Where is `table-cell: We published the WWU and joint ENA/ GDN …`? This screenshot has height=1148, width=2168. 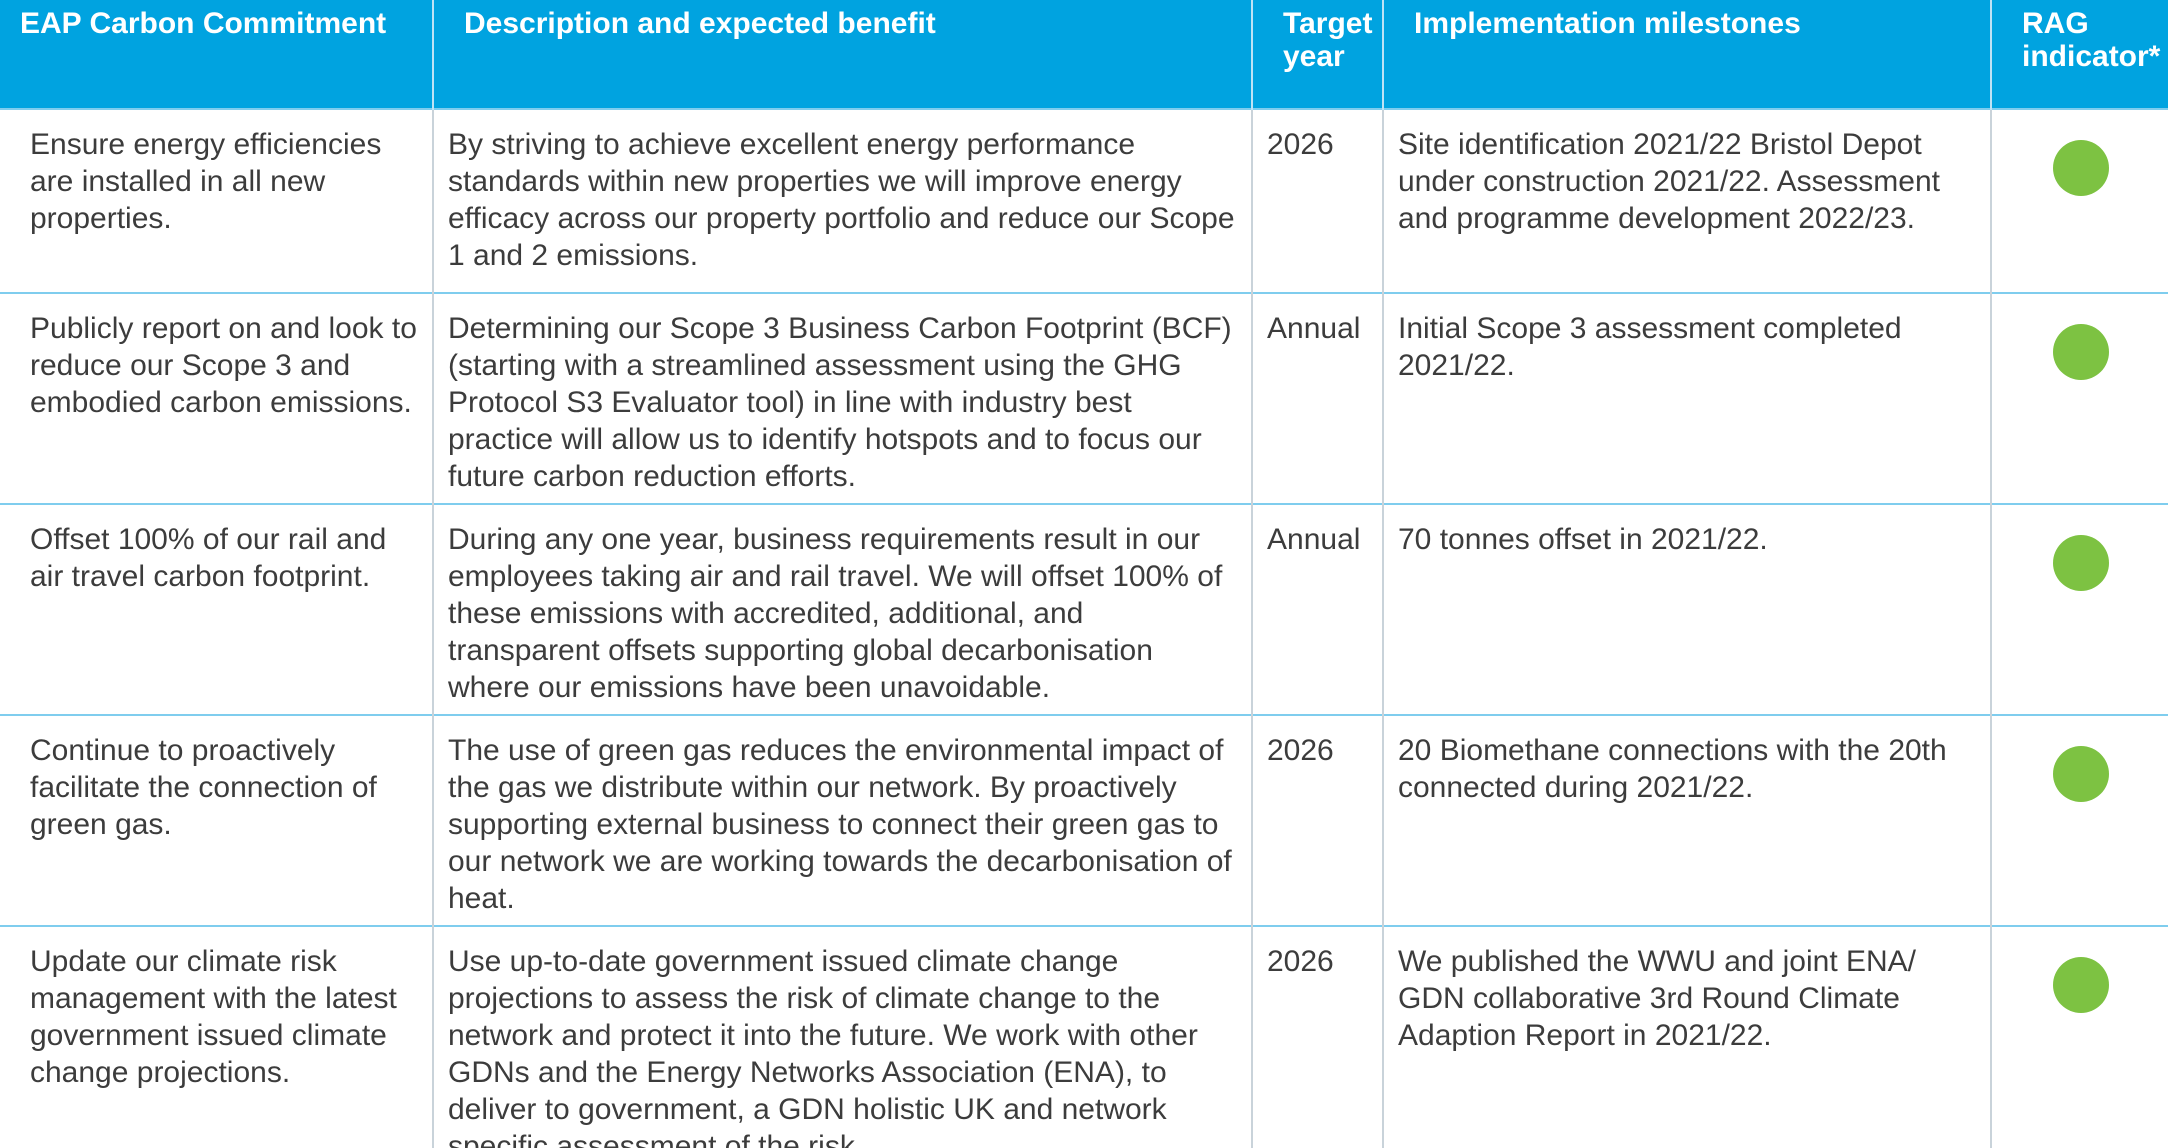 table-cell: We published the WWU and joint ENA/ GDN … is located at coordinates (1686, 1036).